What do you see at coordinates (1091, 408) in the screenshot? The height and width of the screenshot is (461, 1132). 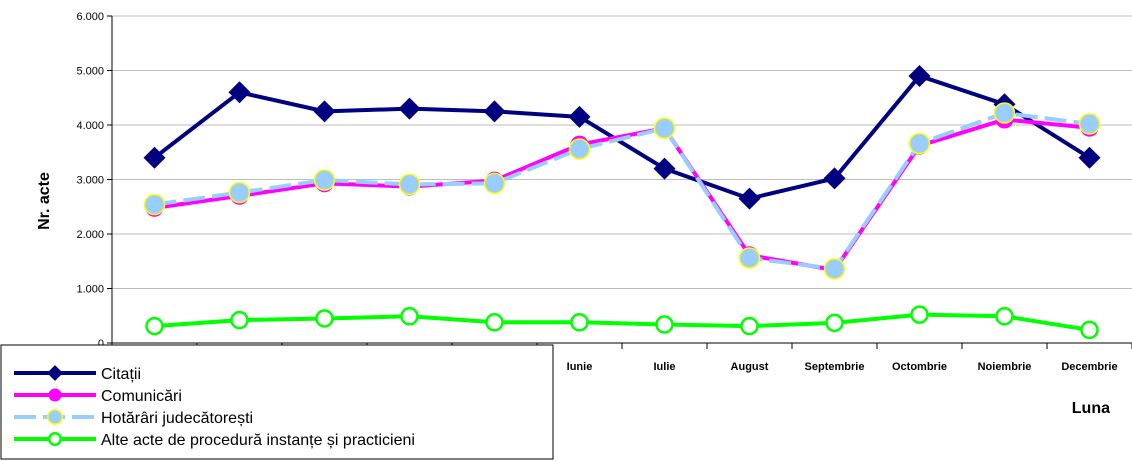 I see `x-axis-title: Luna` at bounding box center [1091, 408].